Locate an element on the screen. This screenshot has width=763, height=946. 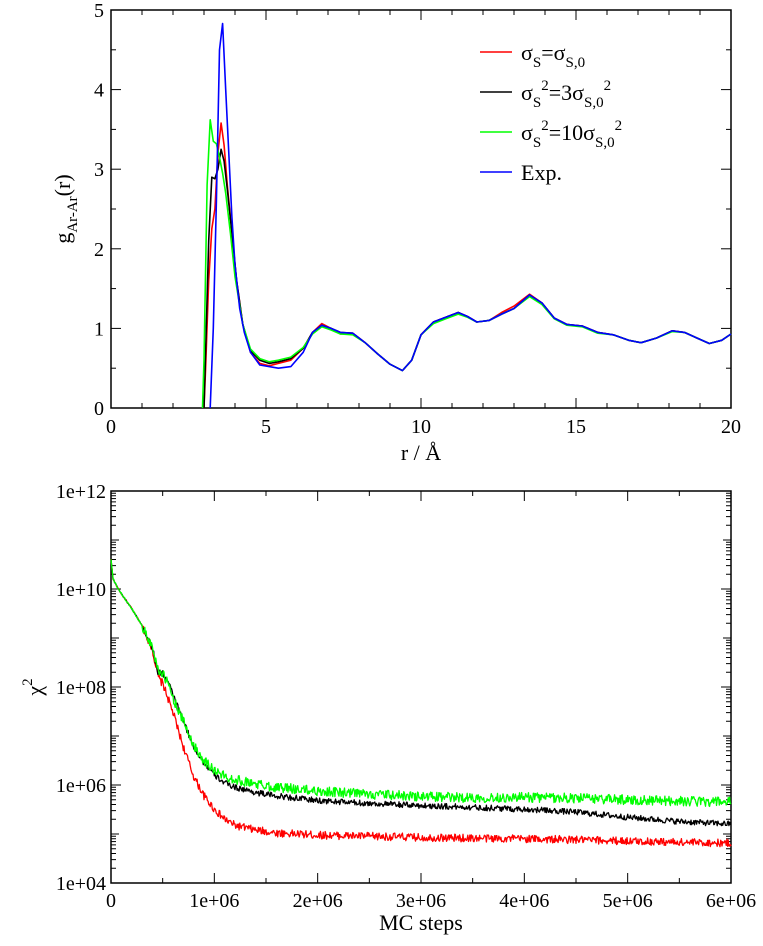
y-tick-label: 1 is located at coordinates (99, 329).